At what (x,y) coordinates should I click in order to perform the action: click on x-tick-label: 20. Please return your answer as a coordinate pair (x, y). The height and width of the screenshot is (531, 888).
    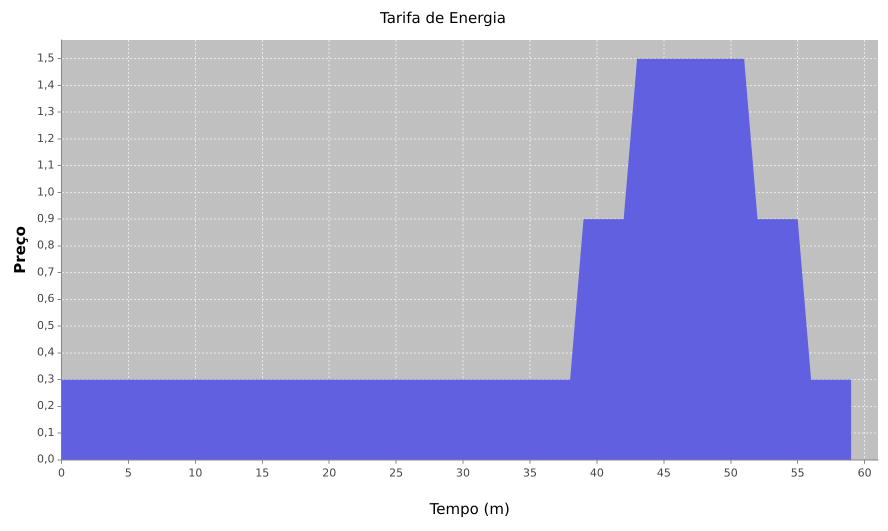
    Looking at the image, I should click on (329, 473).